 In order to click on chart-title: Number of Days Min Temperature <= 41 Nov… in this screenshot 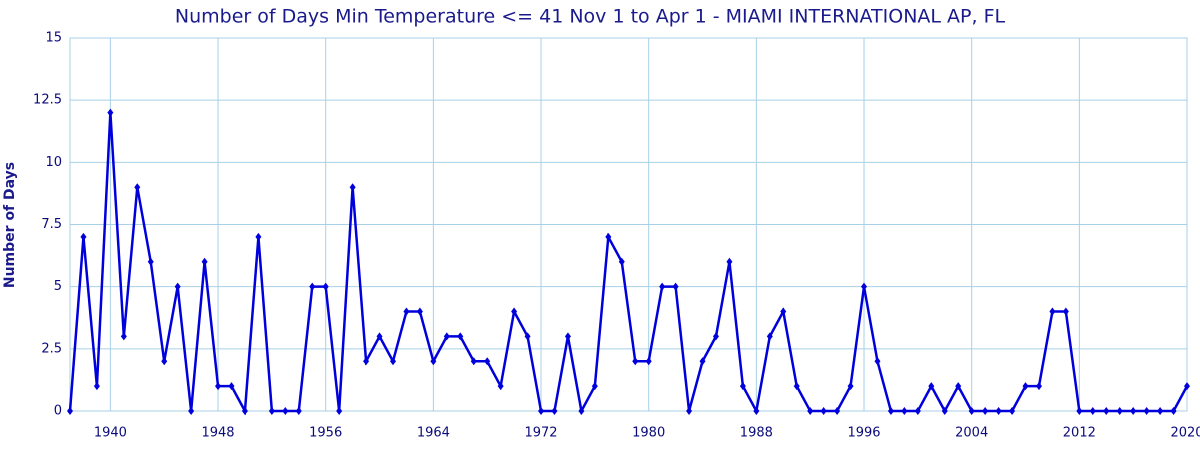, I will do `click(590, 17)`.